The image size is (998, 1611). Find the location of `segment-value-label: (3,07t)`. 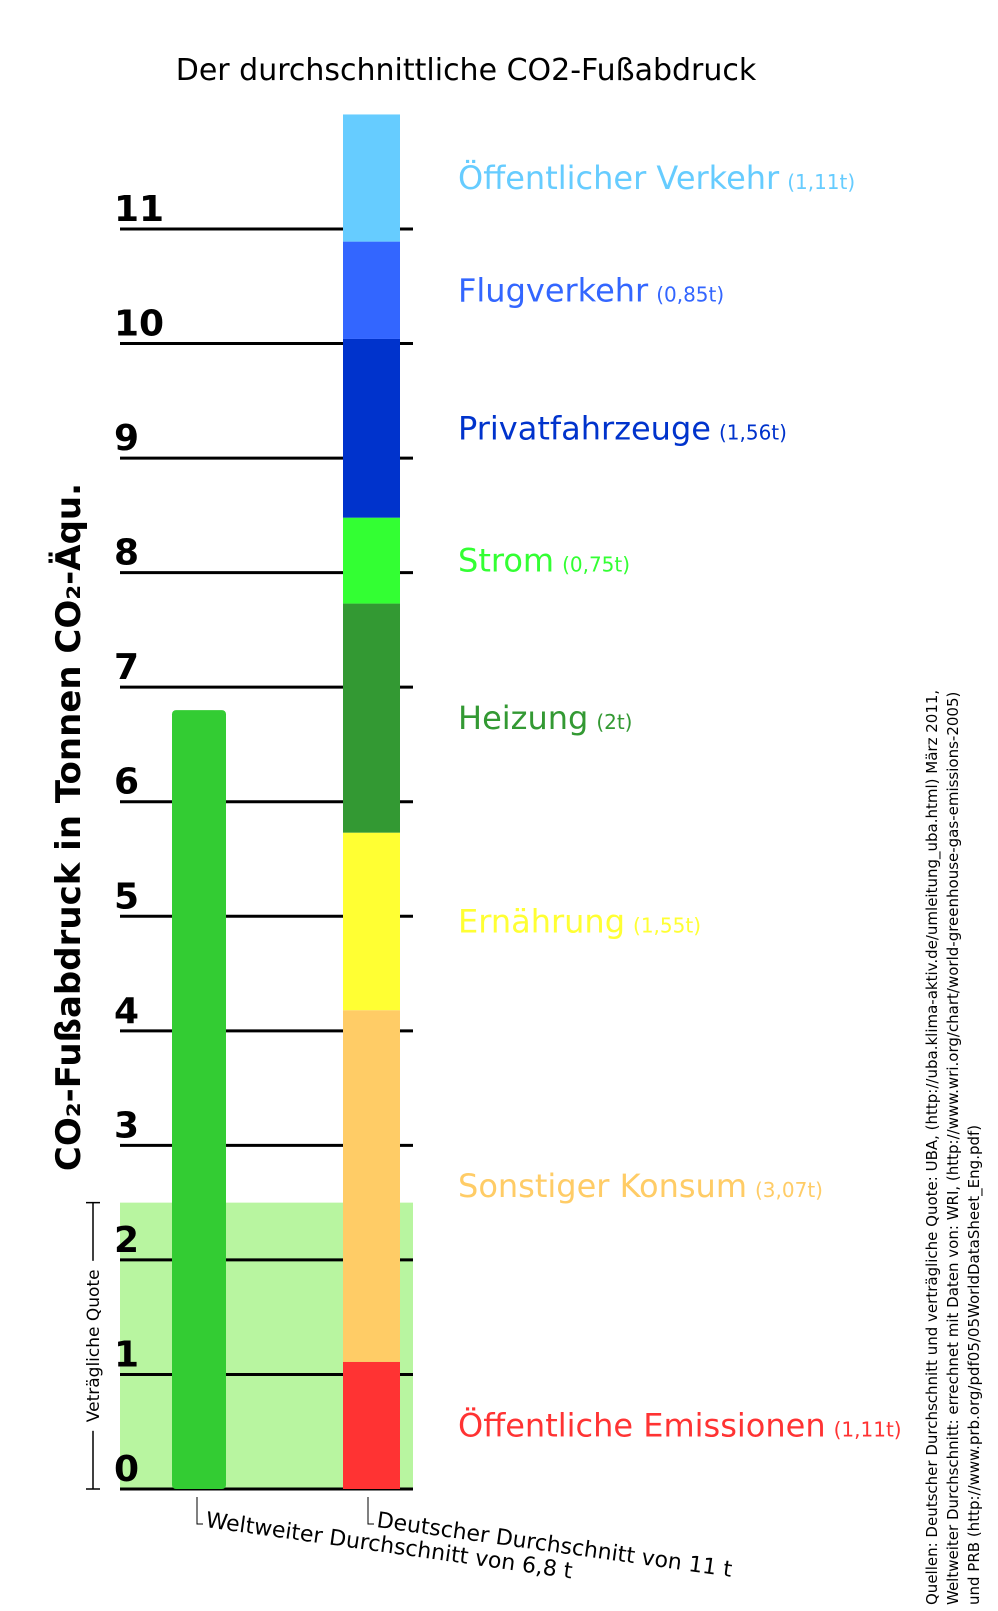

segment-value-label: (3,07t) is located at coordinates (789, 1190).